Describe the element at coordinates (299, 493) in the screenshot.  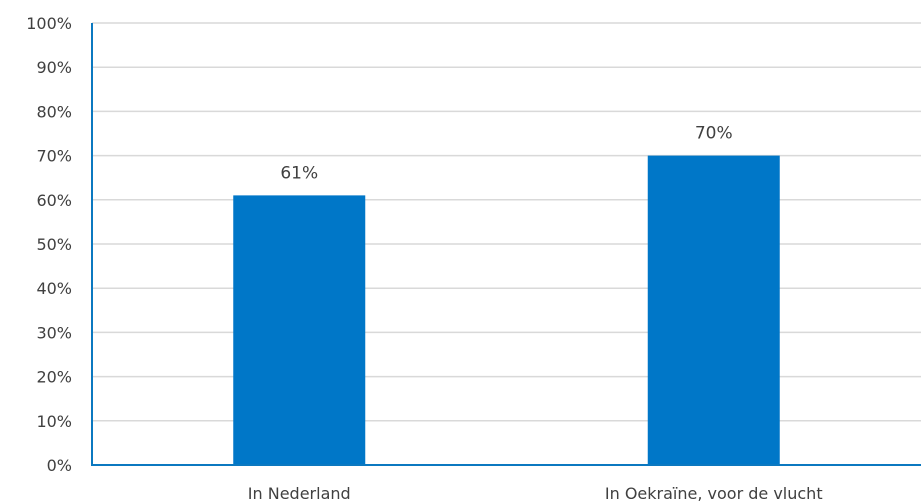
I see `x-category-label: In Nederland` at that location.